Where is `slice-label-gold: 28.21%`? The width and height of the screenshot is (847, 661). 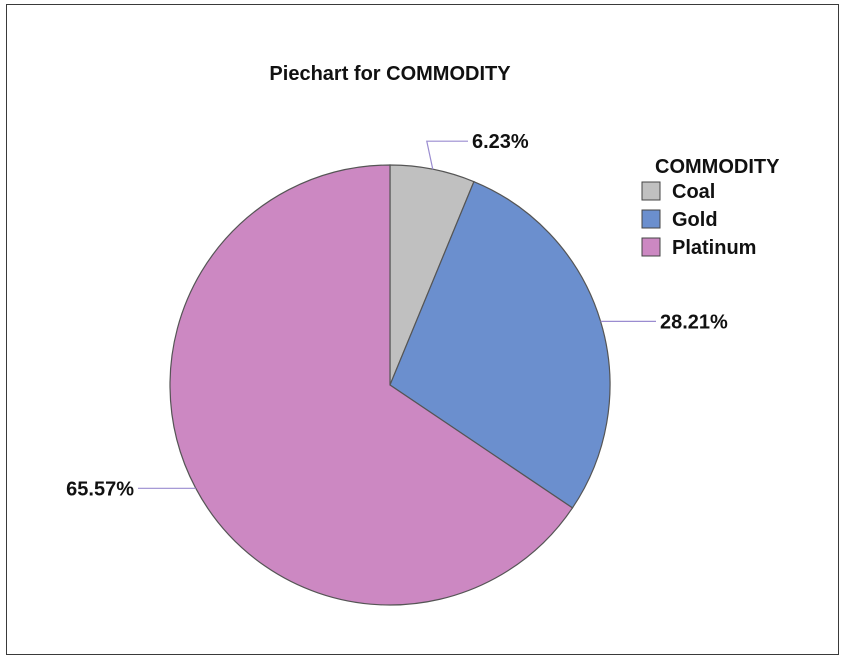
slice-label-gold: 28.21% is located at coordinates (694, 322).